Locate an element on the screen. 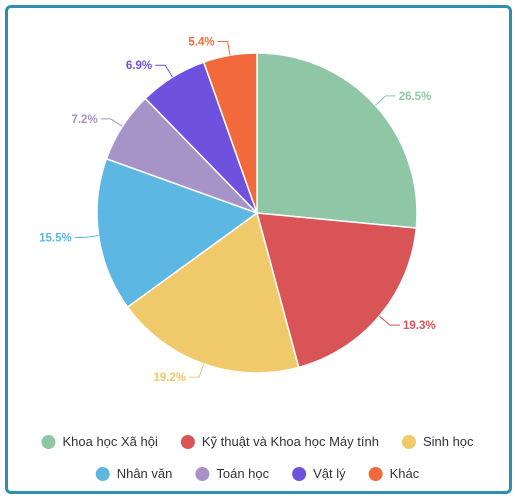 The width and height of the screenshot is (515, 504). pie-slice-nhan-van is located at coordinates (177, 233).